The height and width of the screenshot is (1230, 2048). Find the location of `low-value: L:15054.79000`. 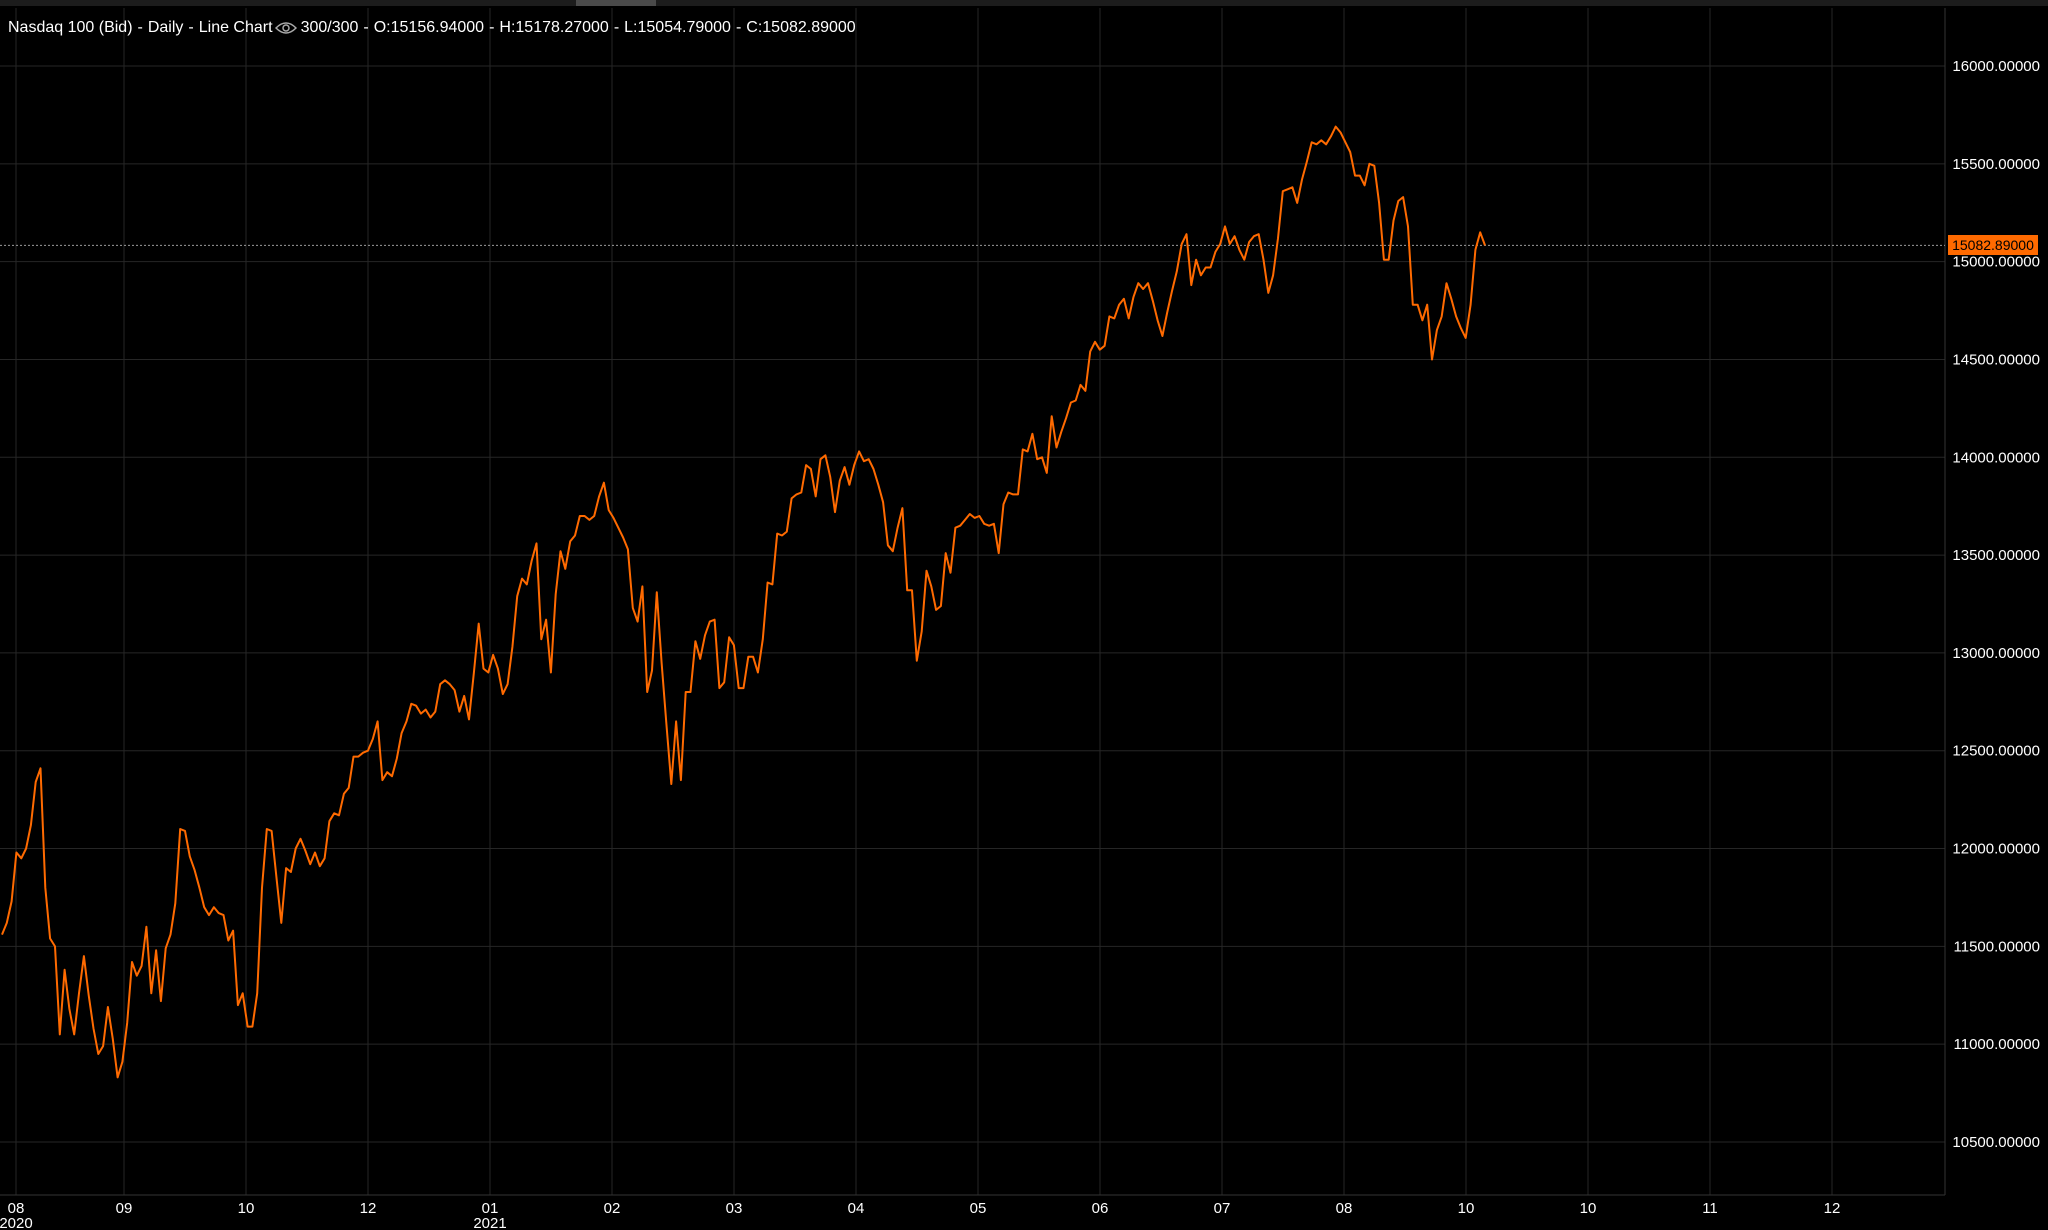

low-value: L:15054.79000 is located at coordinates (677, 27).